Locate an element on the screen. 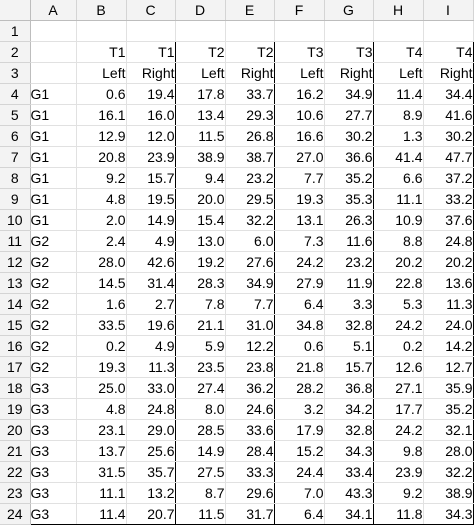 Image resolution: width=474 pixels, height=525 pixels. cell-g24: 34.1 is located at coordinates (349, 514).